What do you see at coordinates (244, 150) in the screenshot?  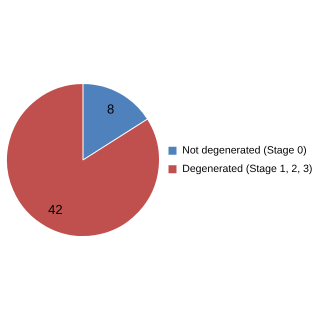 I see `legend-label: Not degenerated (Stage 0)` at bounding box center [244, 150].